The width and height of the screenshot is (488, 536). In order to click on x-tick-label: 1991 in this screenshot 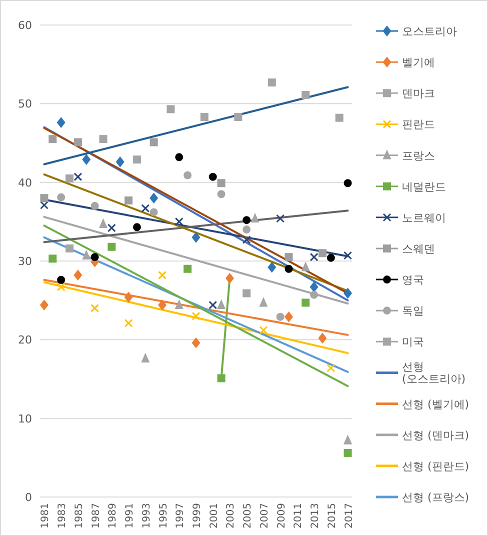, I will do `click(130, 515)`.